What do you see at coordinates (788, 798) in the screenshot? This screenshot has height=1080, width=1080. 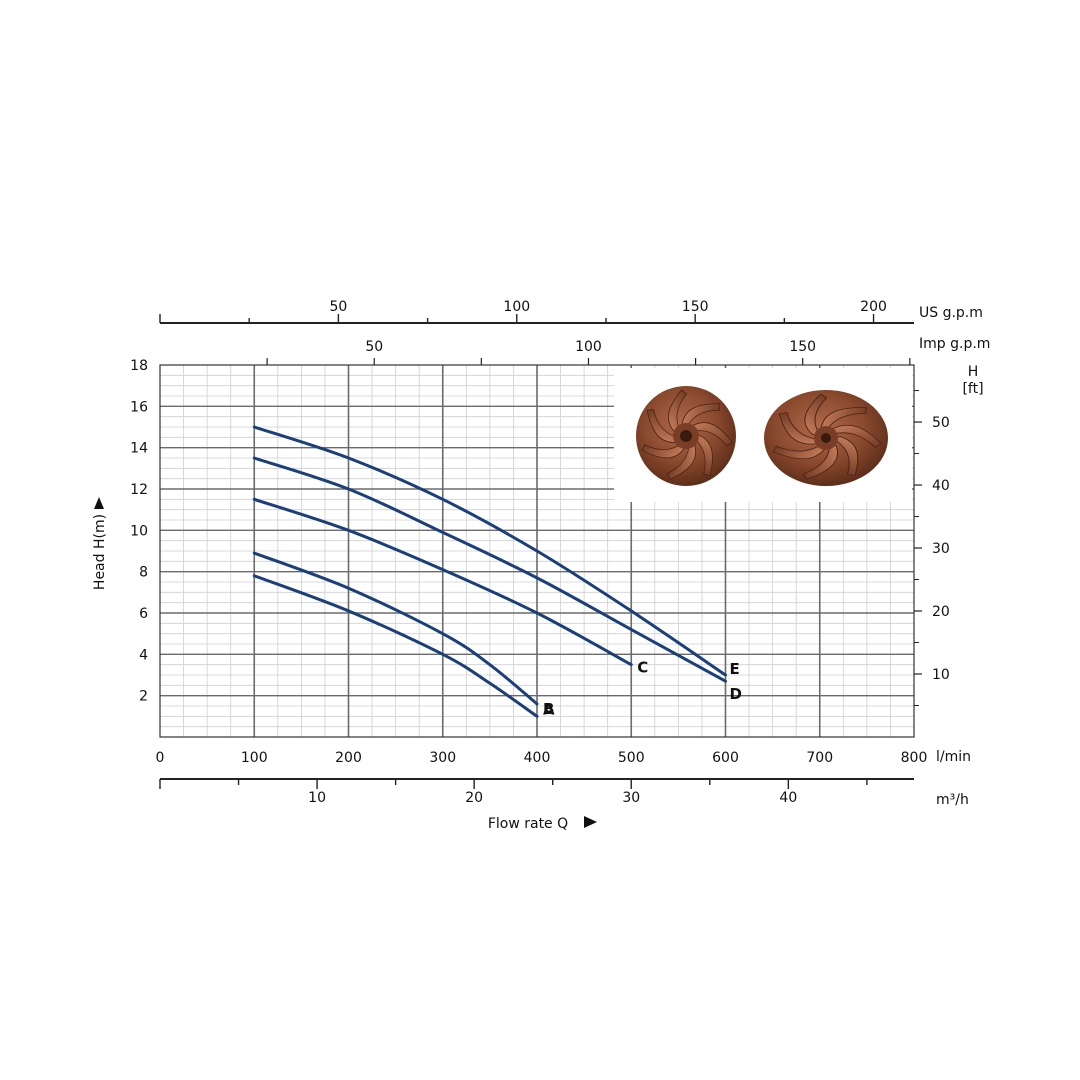 I see `m3h-tick-label: 40` at bounding box center [788, 798].